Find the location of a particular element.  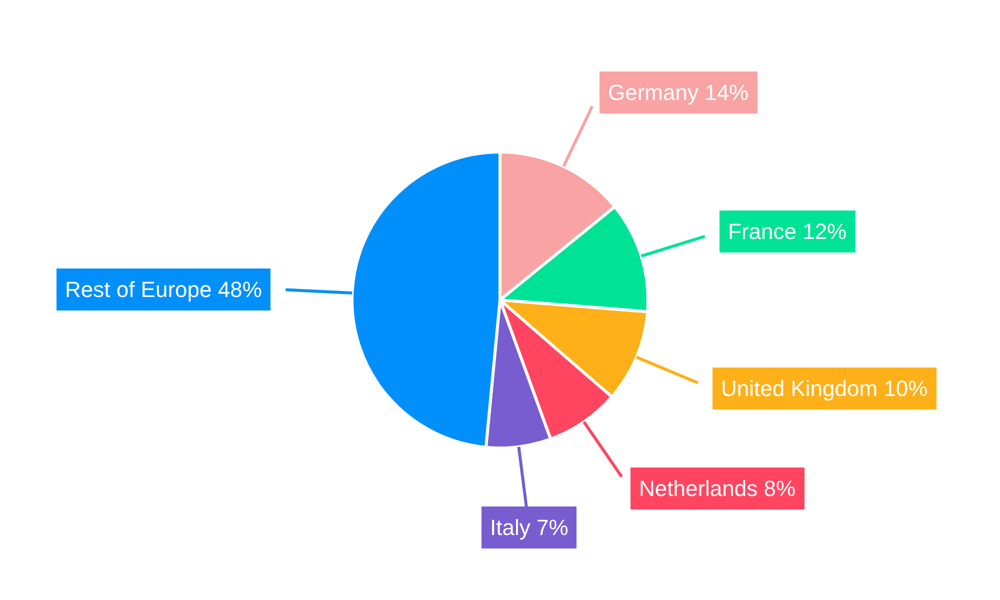

slice-label: Netherlands 8% is located at coordinates (717, 488).